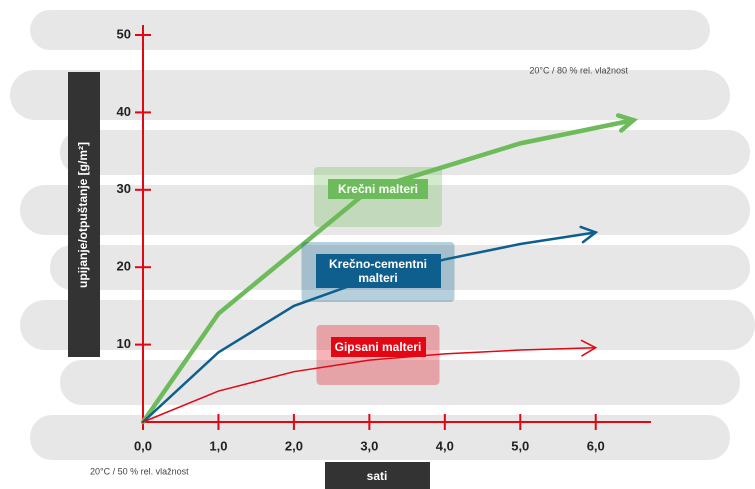  Describe the element at coordinates (378, 271) in the screenshot. I see `series-label: Krečno-cementni malteri` at that location.